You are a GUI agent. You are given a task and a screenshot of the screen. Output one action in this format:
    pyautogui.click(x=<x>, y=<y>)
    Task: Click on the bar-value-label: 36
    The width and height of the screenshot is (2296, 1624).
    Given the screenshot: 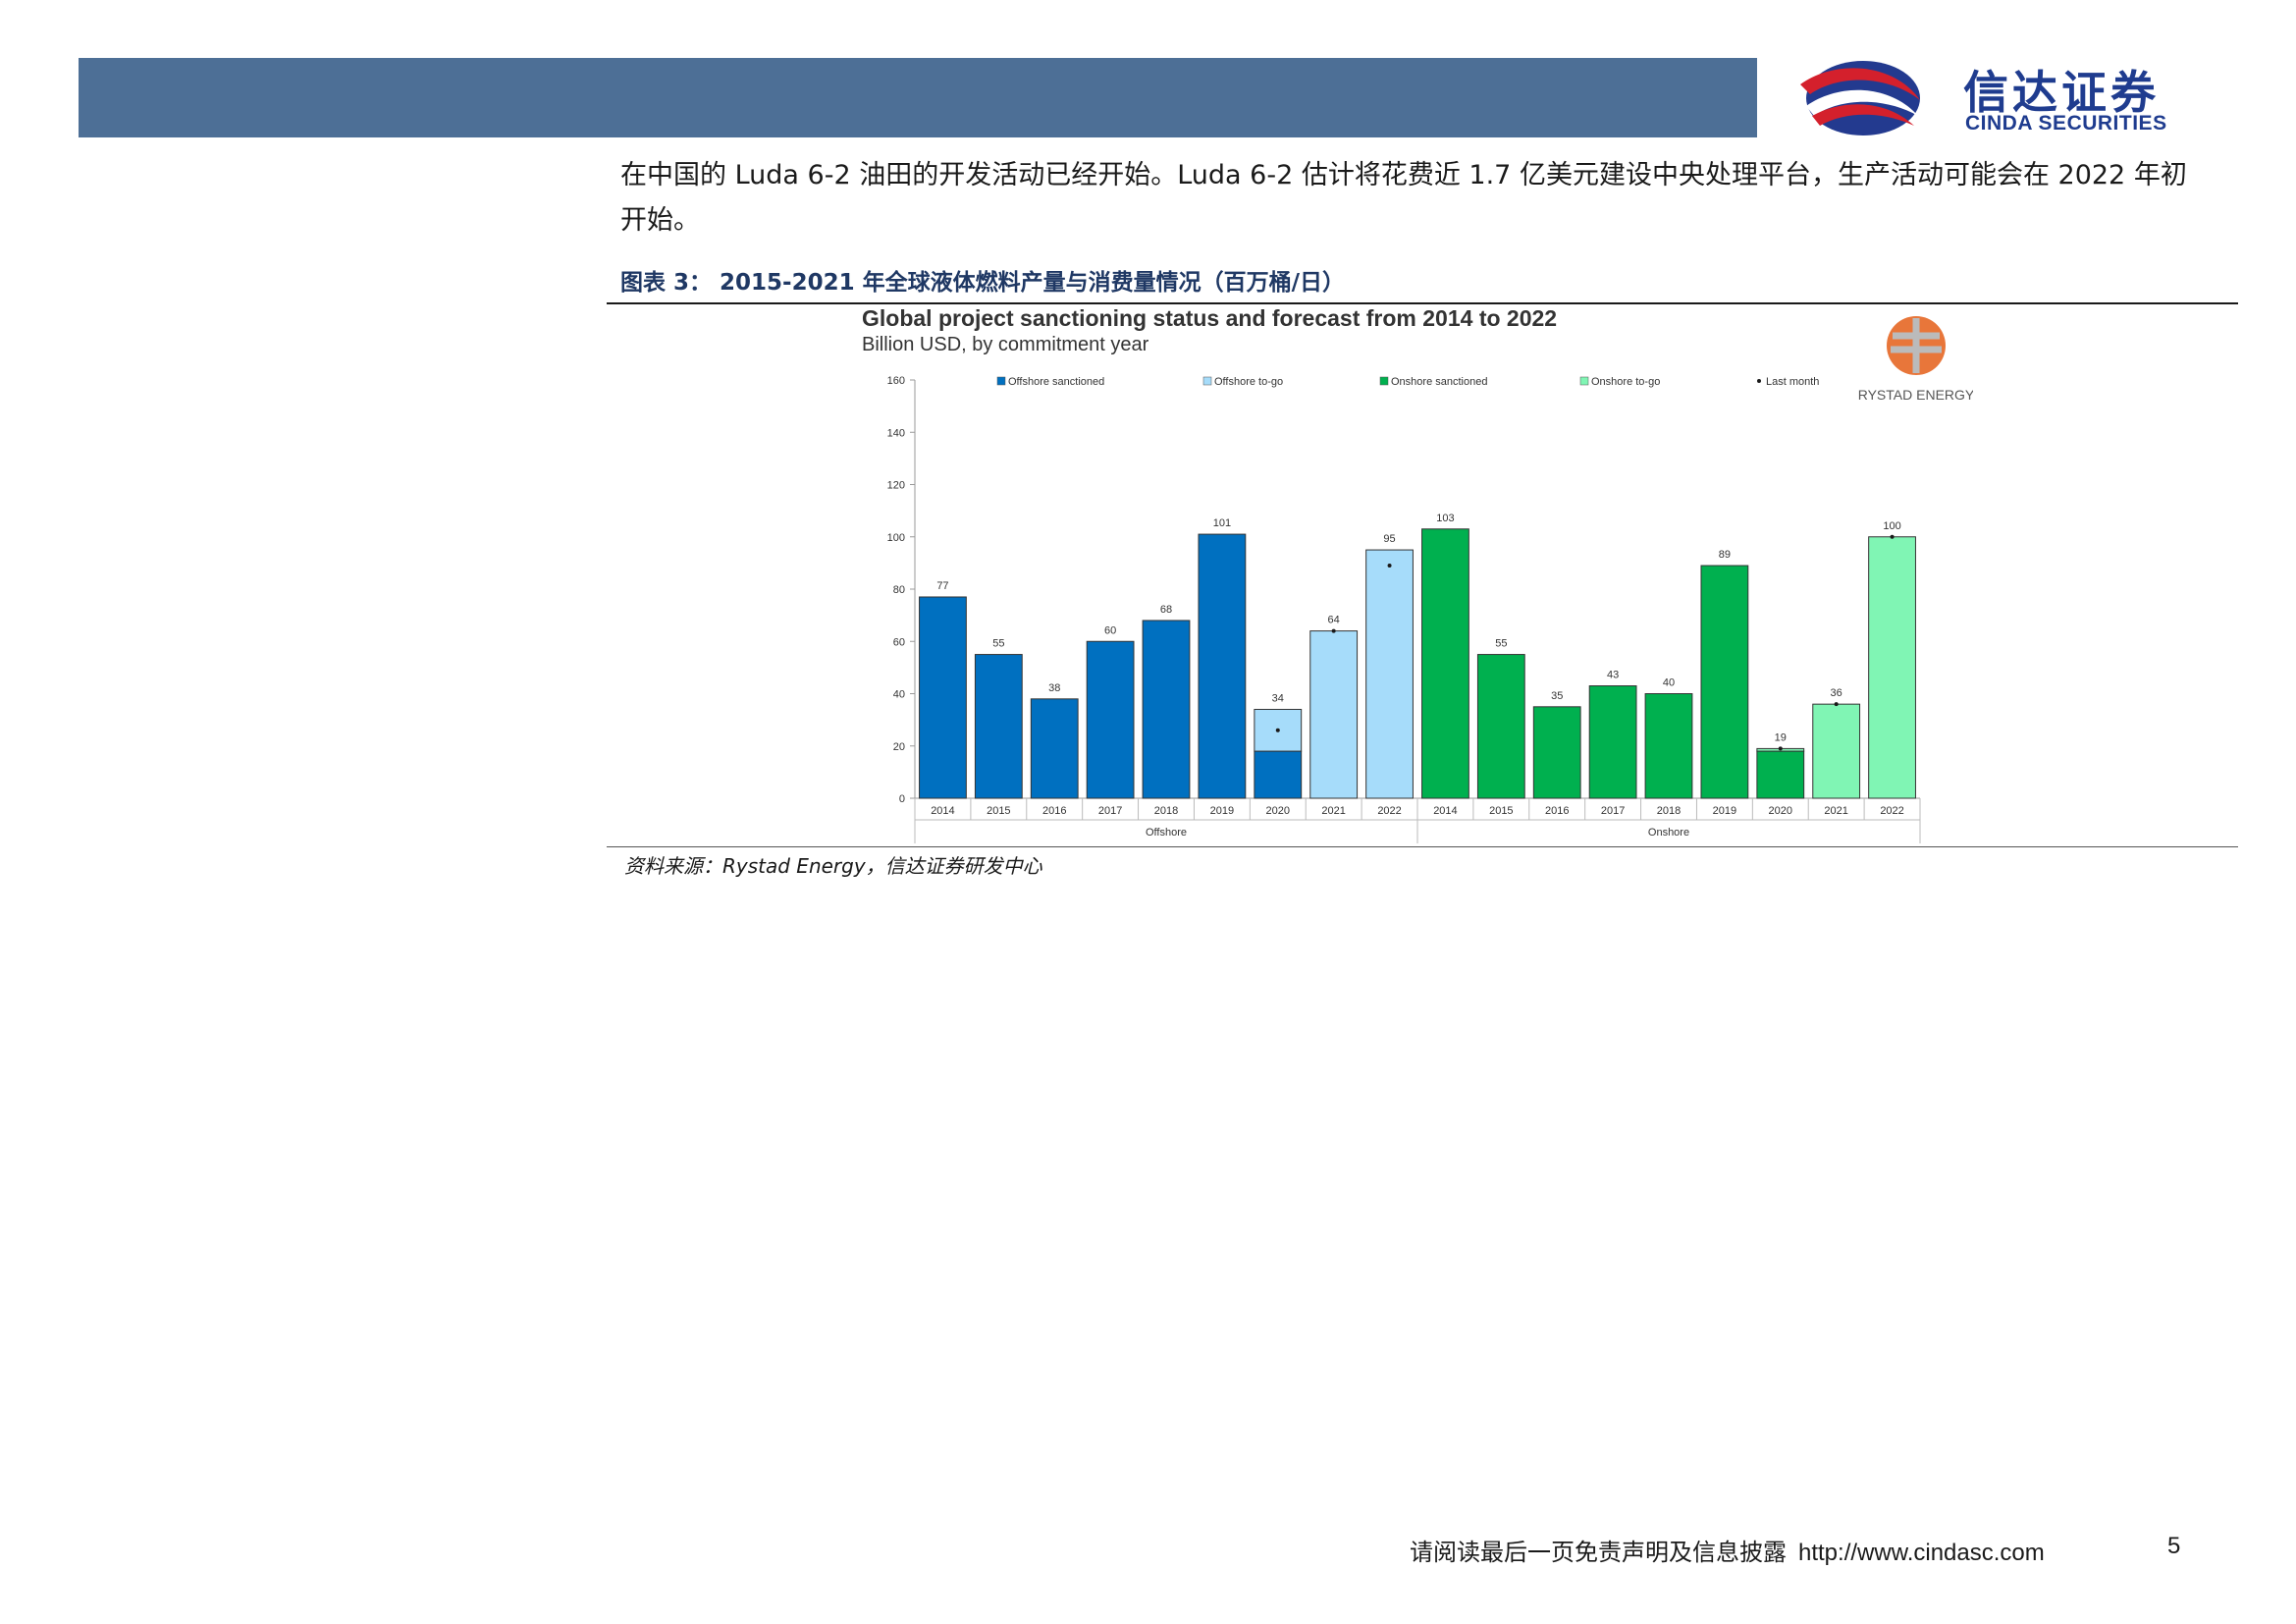 What is the action you would take?
    pyautogui.click(x=1837, y=693)
    